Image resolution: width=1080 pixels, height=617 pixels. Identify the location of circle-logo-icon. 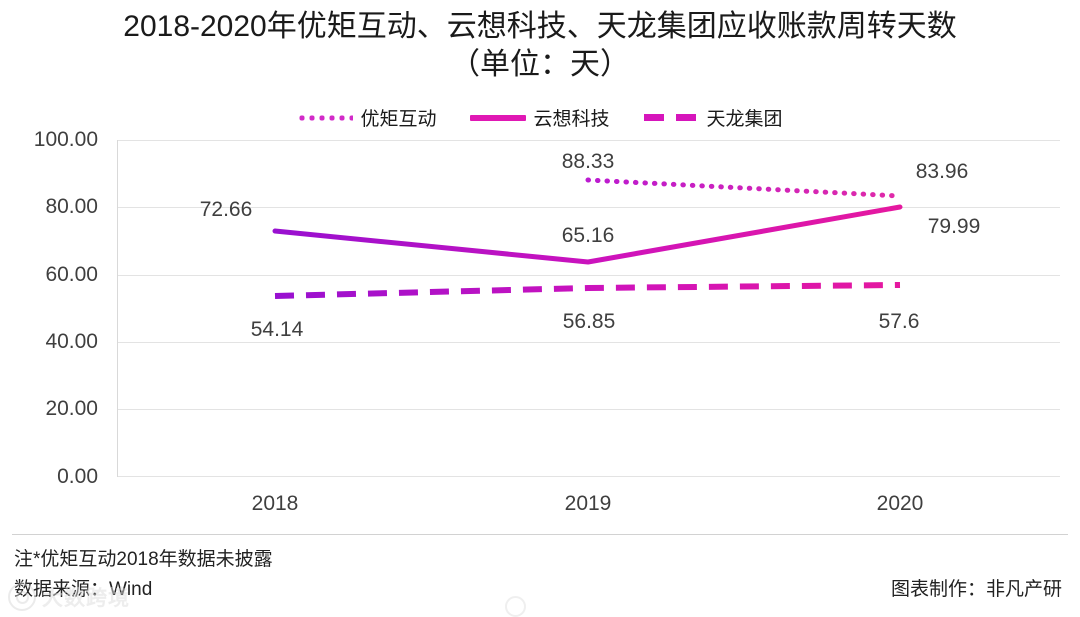
(22, 597).